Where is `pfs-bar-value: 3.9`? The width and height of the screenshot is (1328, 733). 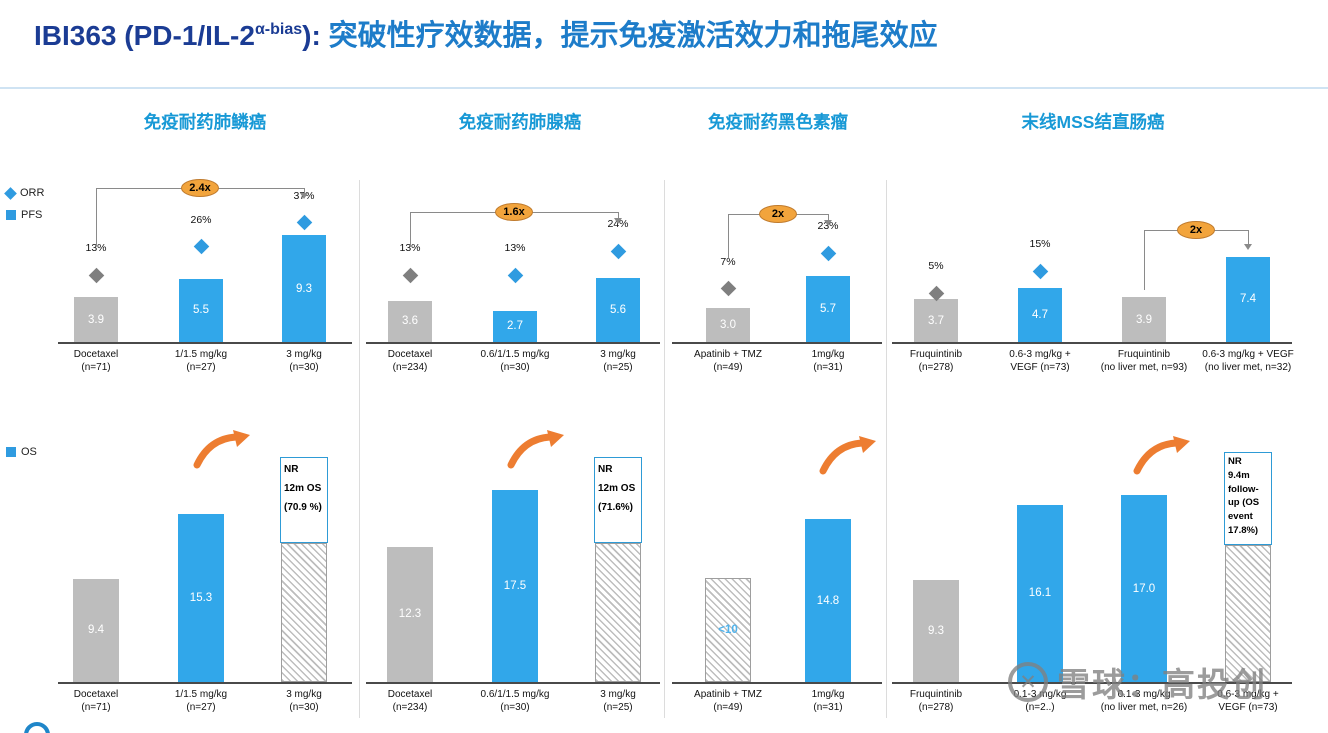 pfs-bar-value: 3.9 is located at coordinates (96, 319).